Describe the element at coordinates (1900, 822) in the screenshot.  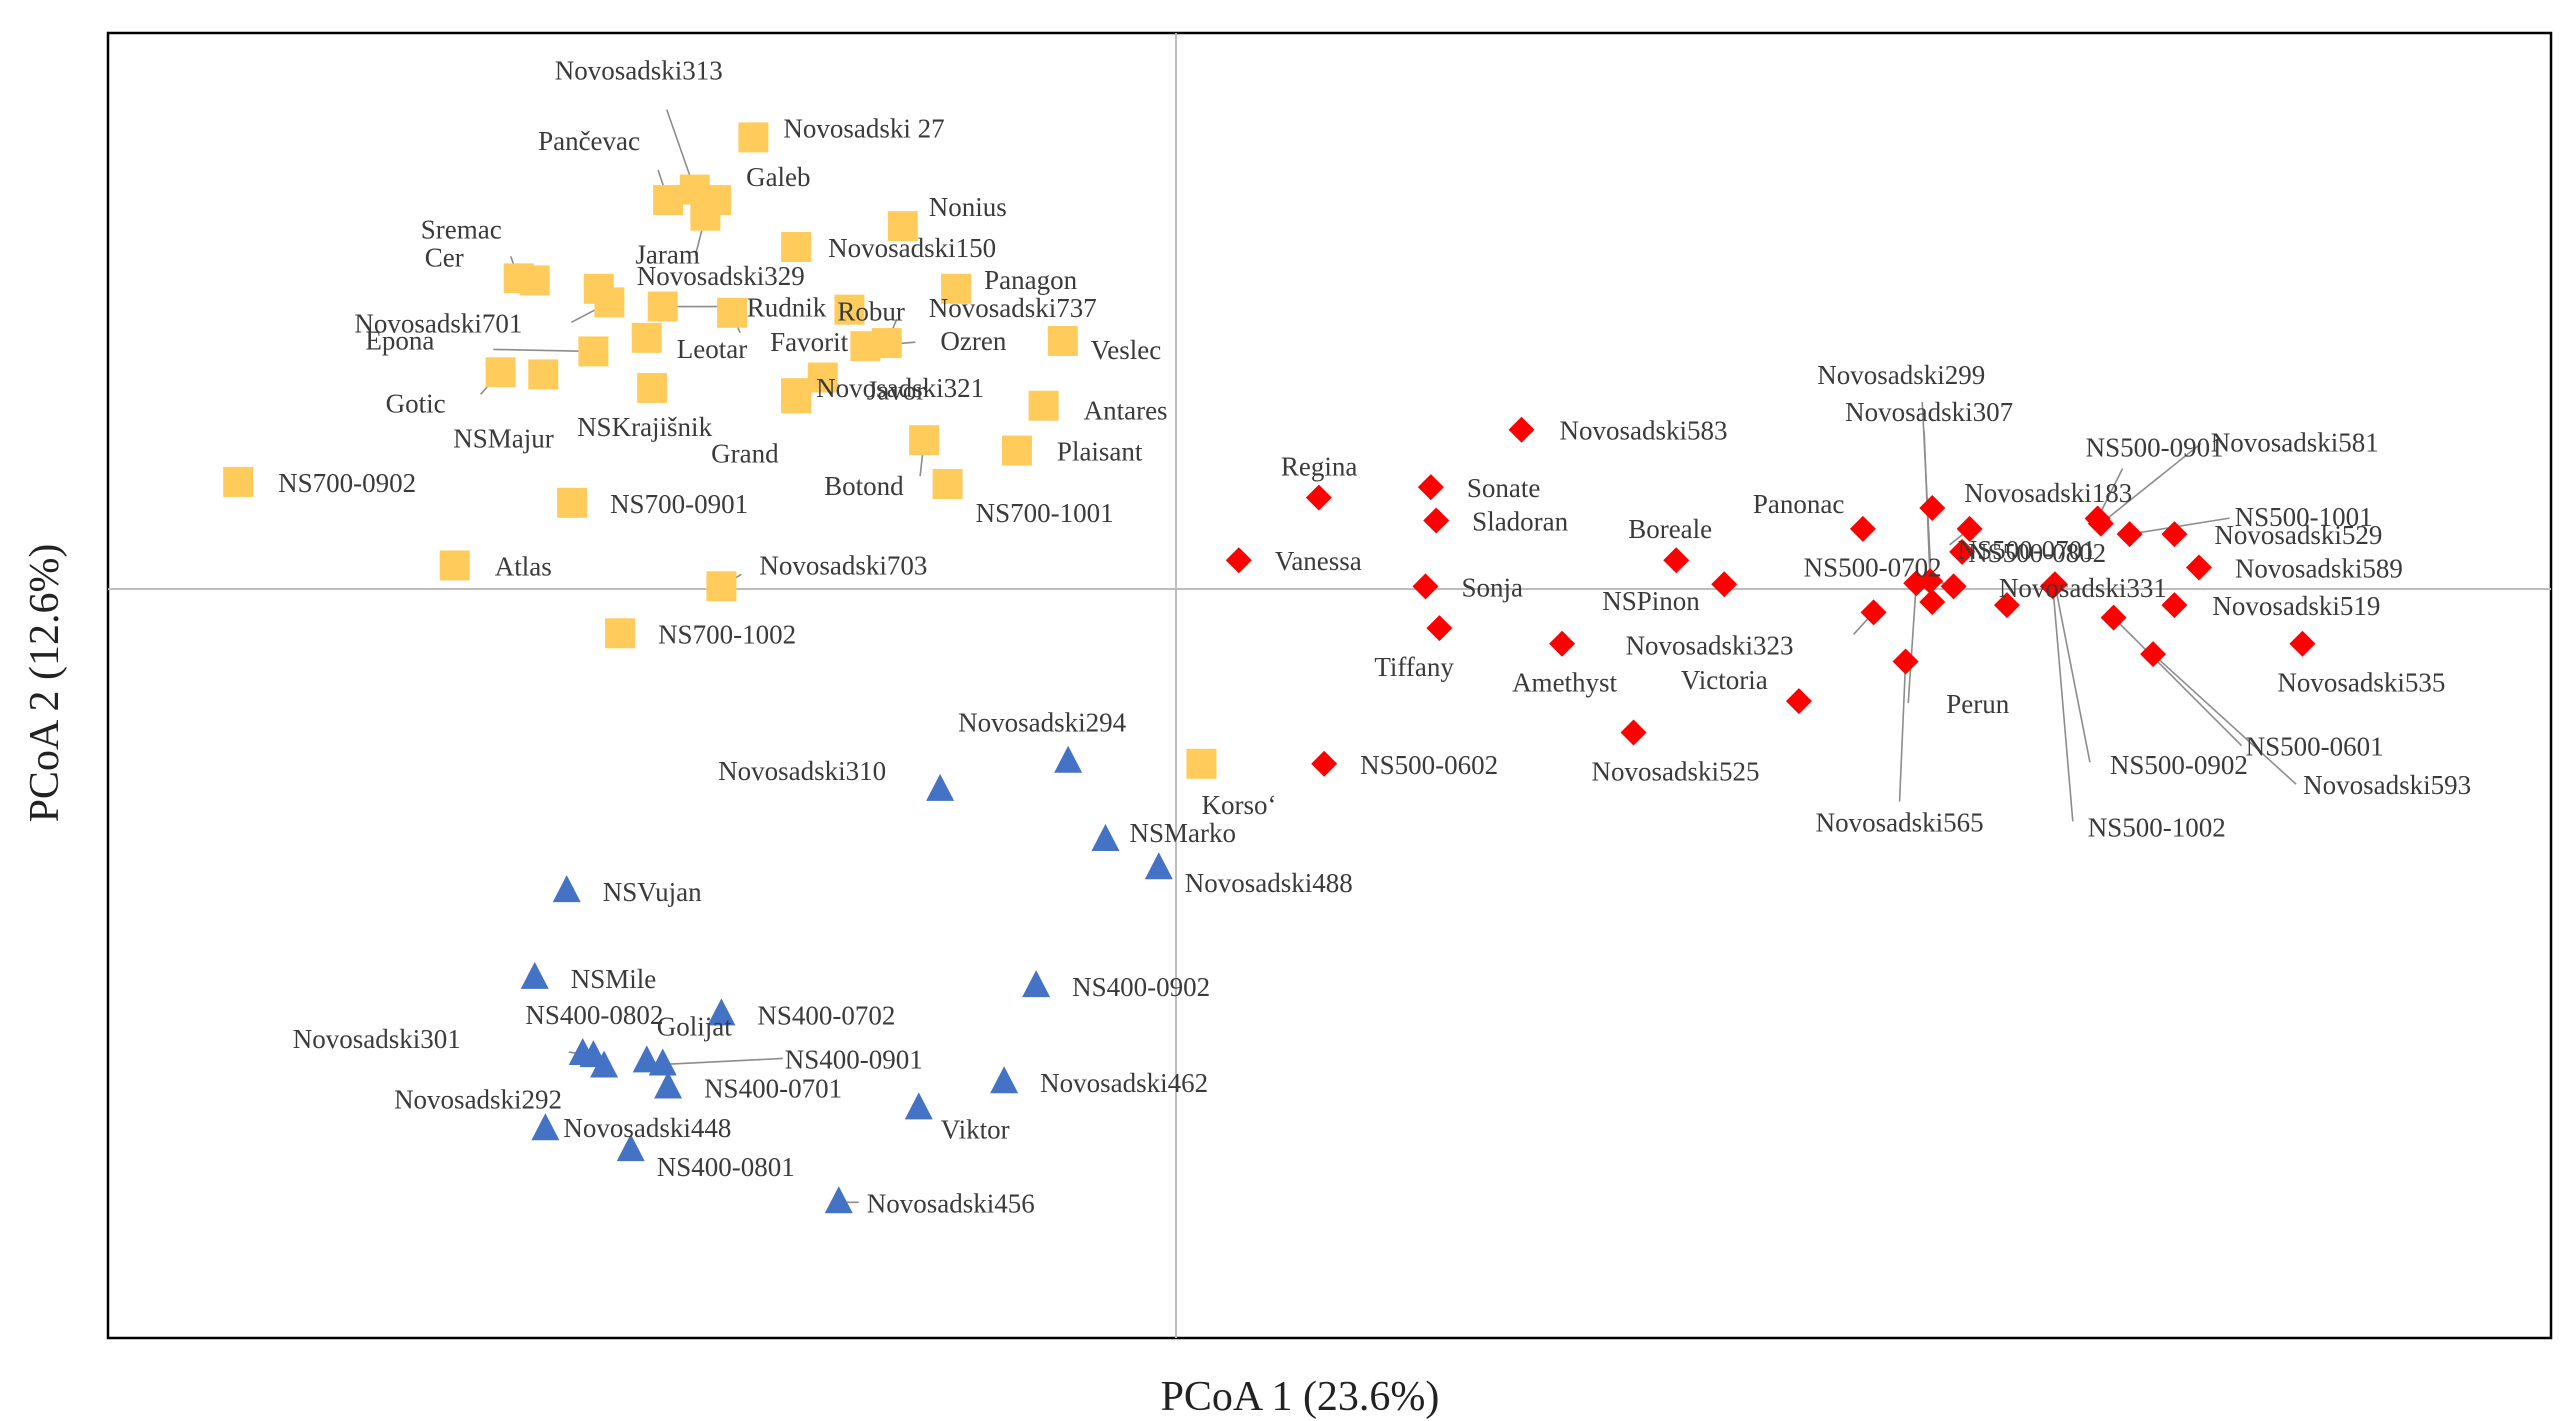
I see `label-novosadski565: Novosadski565` at that location.